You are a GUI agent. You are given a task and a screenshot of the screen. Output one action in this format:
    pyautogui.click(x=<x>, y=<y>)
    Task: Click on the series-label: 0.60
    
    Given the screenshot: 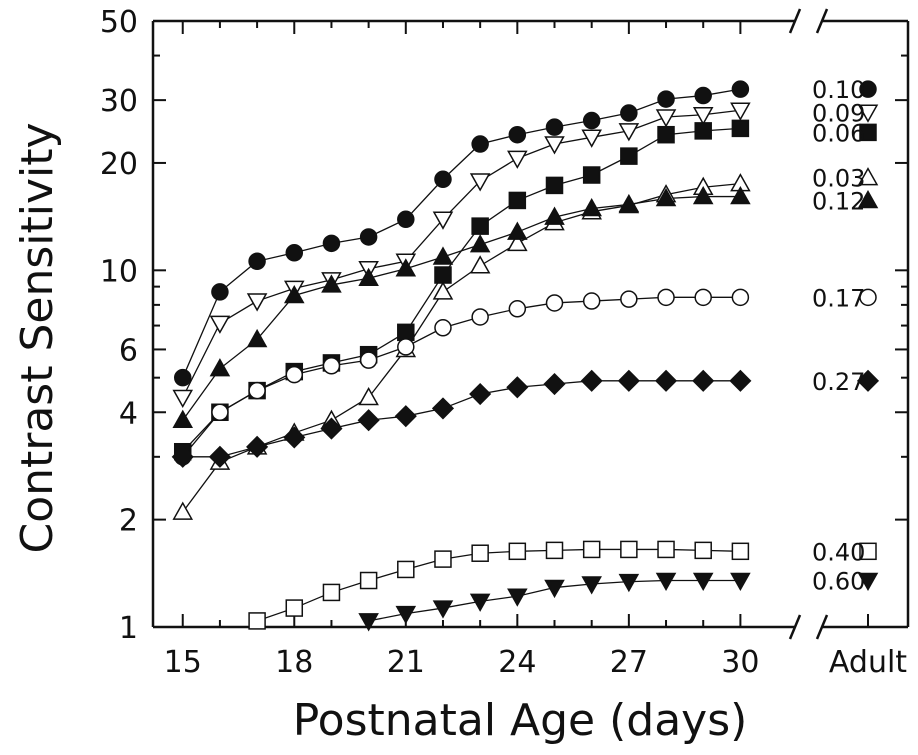 What is the action you would take?
    pyautogui.click(x=838, y=582)
    